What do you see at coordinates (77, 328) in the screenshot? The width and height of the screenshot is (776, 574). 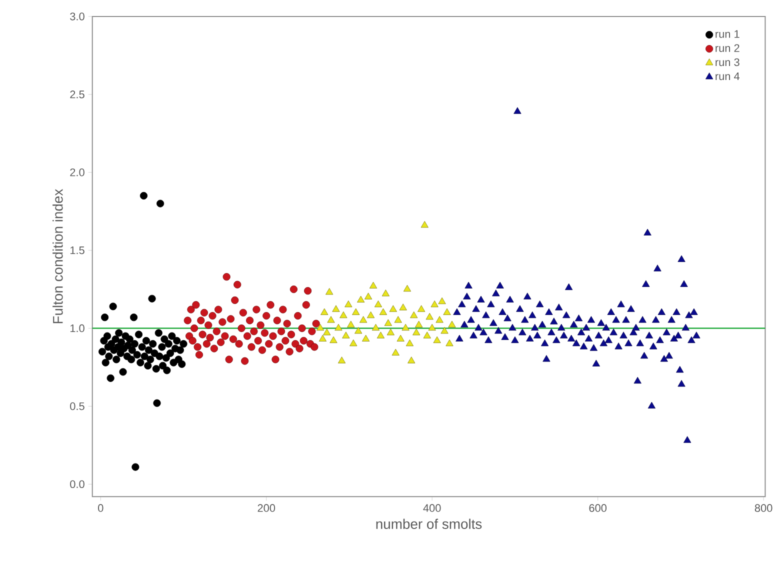 I see `y-tick-label: 1.0` at bounding box center [77, 328].